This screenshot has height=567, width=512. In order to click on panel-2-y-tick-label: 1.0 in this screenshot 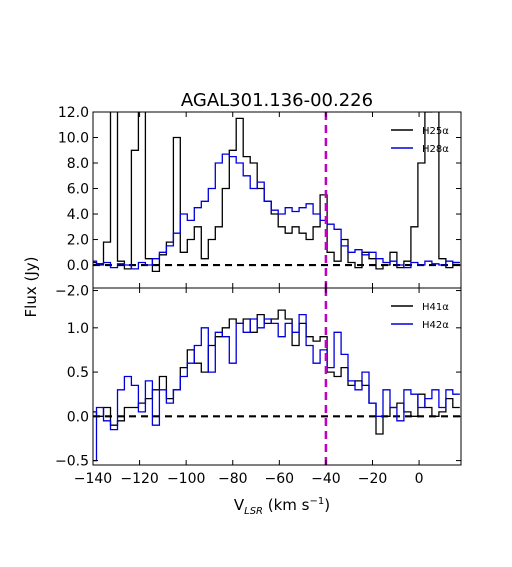, I will do `click(78, 329)`.